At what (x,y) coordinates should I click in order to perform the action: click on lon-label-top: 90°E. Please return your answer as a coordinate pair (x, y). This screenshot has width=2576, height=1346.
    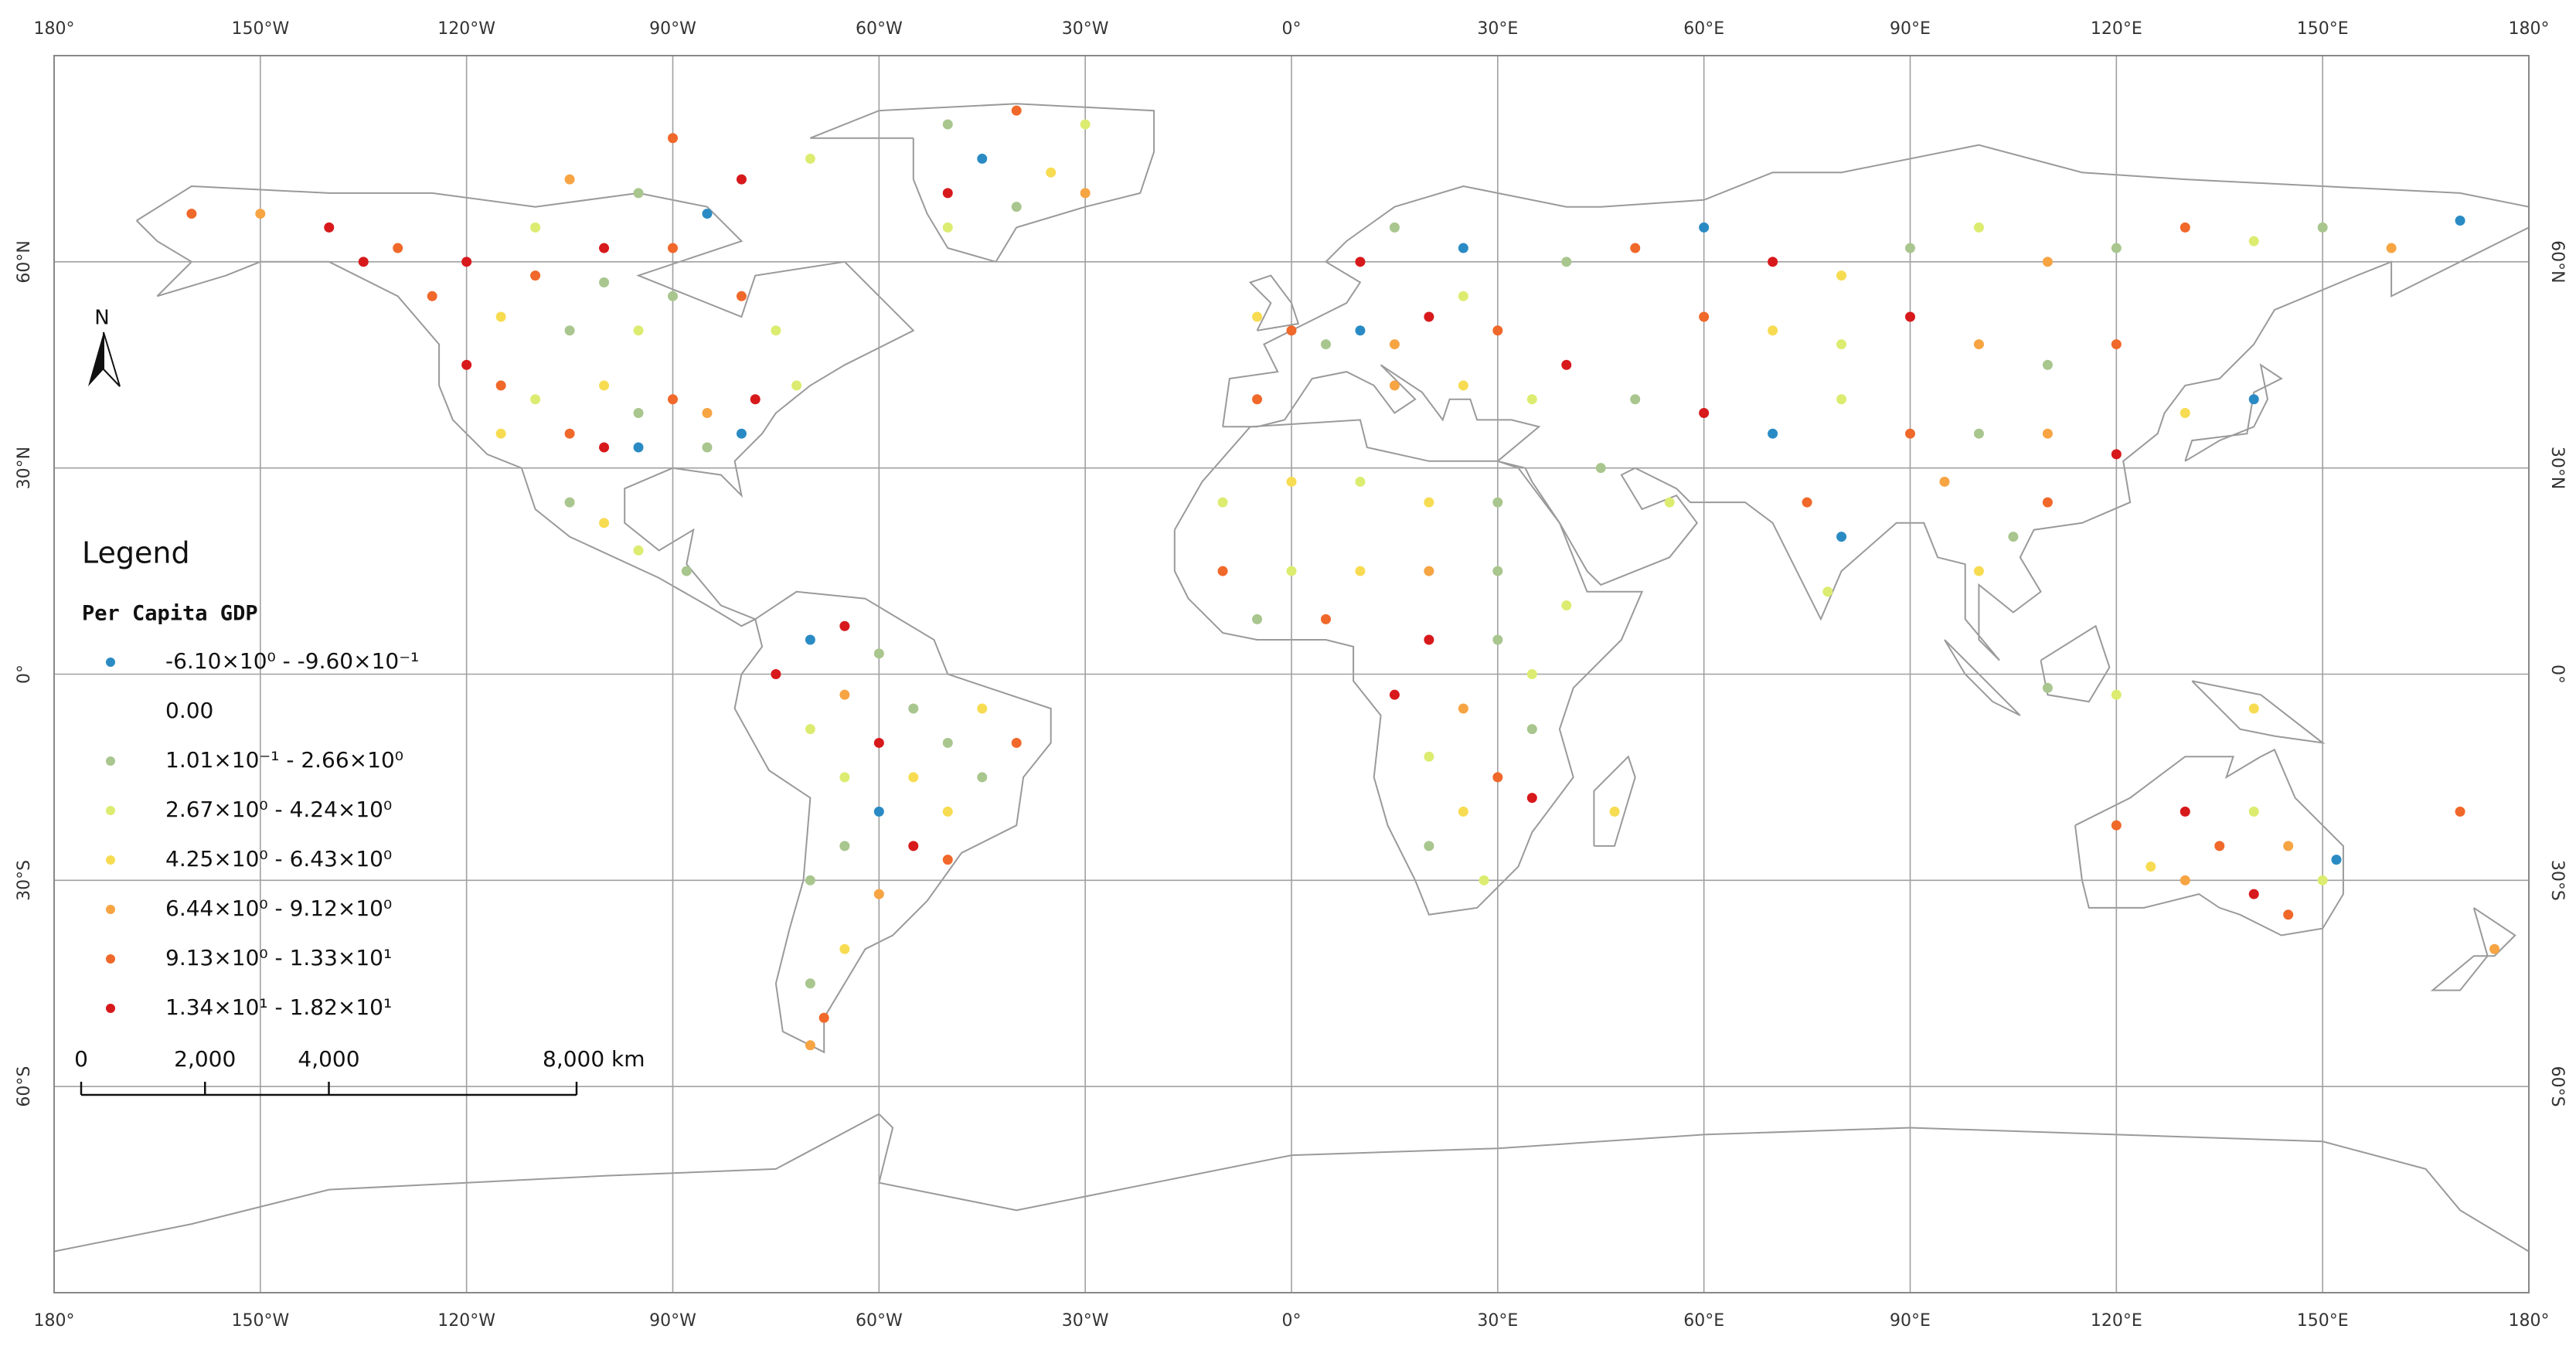
    Looking at the image, I should click on (1910, 29).